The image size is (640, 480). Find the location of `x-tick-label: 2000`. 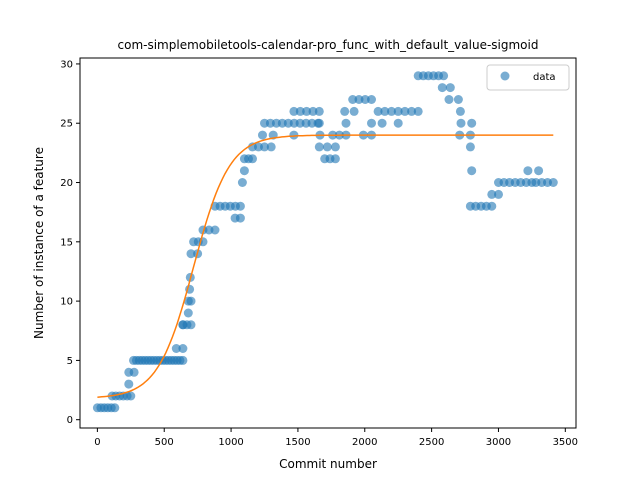

x-tick-label: 2000 is located at coordinates (364, 442).